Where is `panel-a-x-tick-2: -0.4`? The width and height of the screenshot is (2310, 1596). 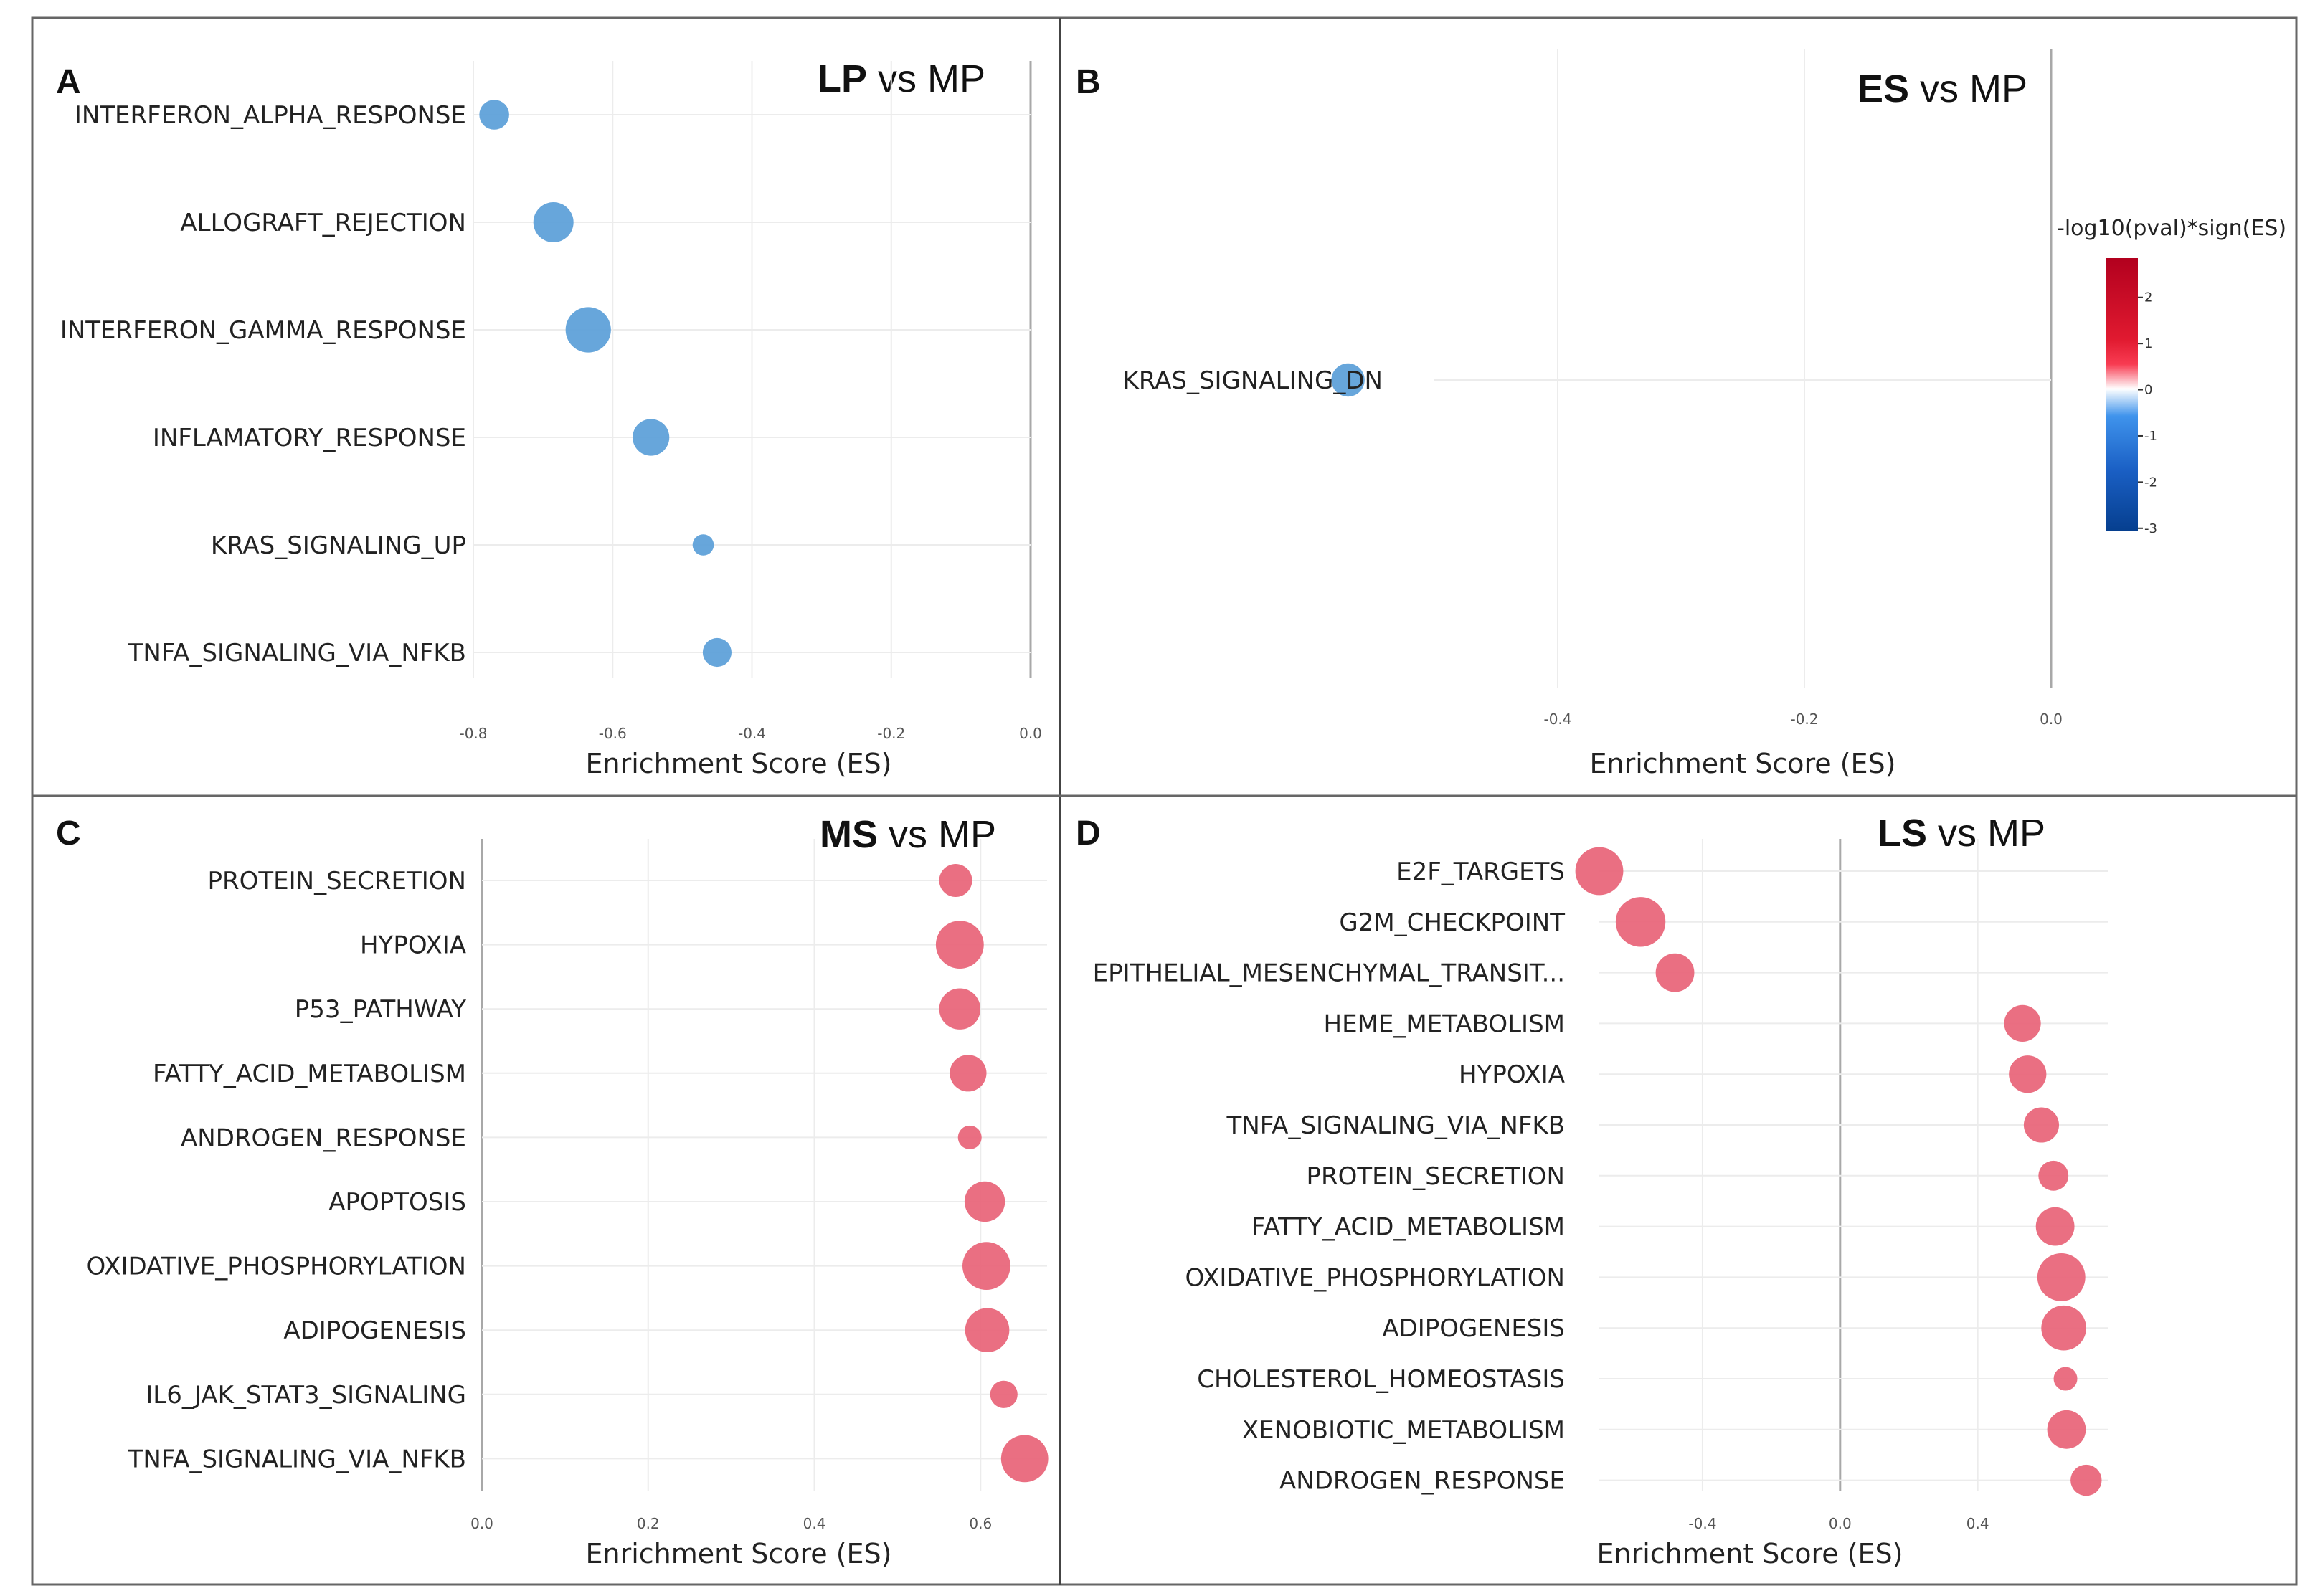 panel-a-x-tick-2: -0.4 is located at coordinates (752, 733).